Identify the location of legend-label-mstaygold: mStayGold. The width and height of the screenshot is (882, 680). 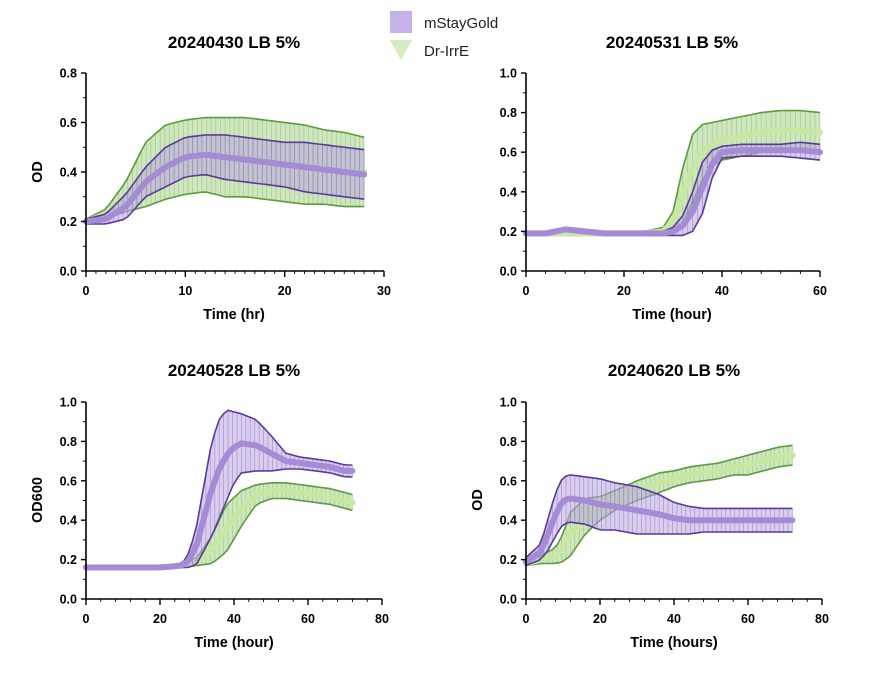
(461, 23).